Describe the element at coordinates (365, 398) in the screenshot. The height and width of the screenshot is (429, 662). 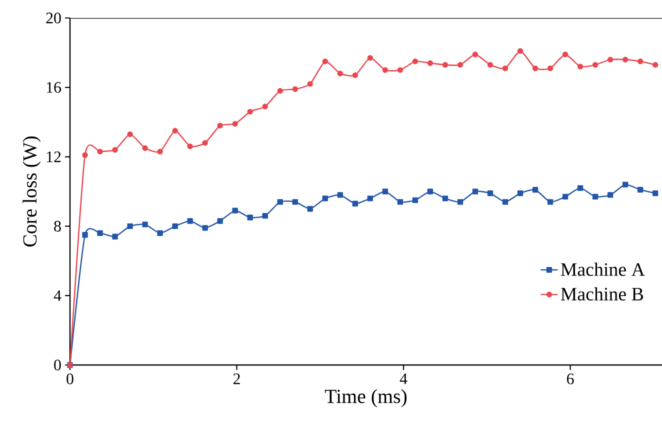
I see `x-axis-title: Time (ms)` at that location.